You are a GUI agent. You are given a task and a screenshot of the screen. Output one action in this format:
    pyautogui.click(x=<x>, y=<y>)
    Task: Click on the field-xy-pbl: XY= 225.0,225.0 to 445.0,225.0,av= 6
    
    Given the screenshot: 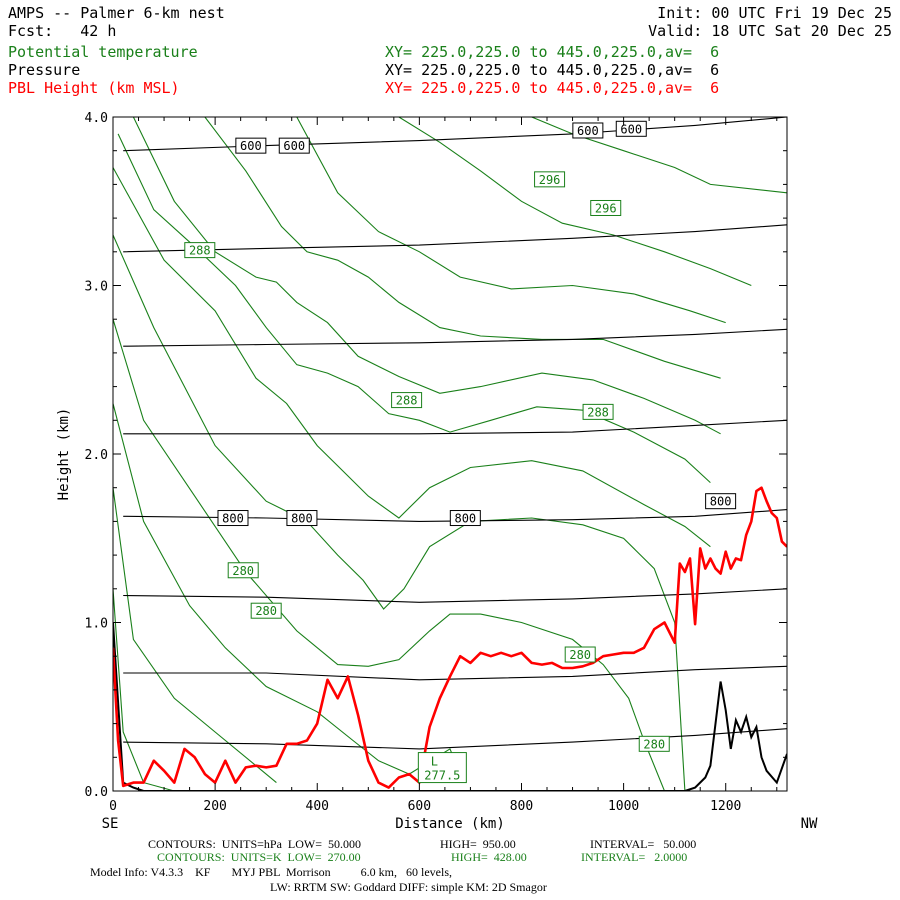 What is the action you would take?
    pyautogui.click(x=552, y=88)
    